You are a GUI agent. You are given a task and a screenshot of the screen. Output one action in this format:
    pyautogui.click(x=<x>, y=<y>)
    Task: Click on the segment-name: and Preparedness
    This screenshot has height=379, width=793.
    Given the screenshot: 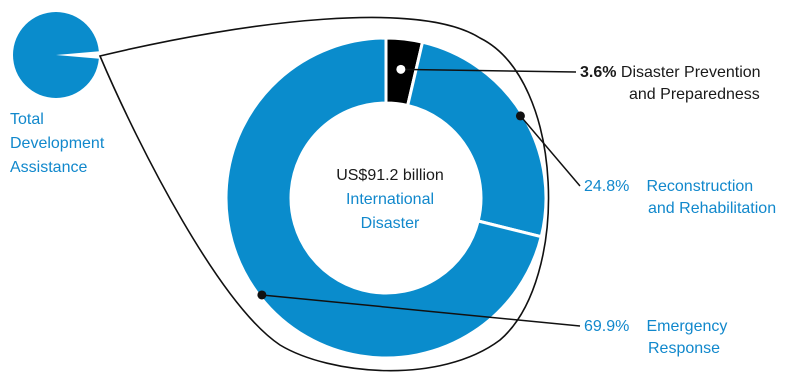 What is the action you would take?
    pyautogui.click(x=694, y=94)
    